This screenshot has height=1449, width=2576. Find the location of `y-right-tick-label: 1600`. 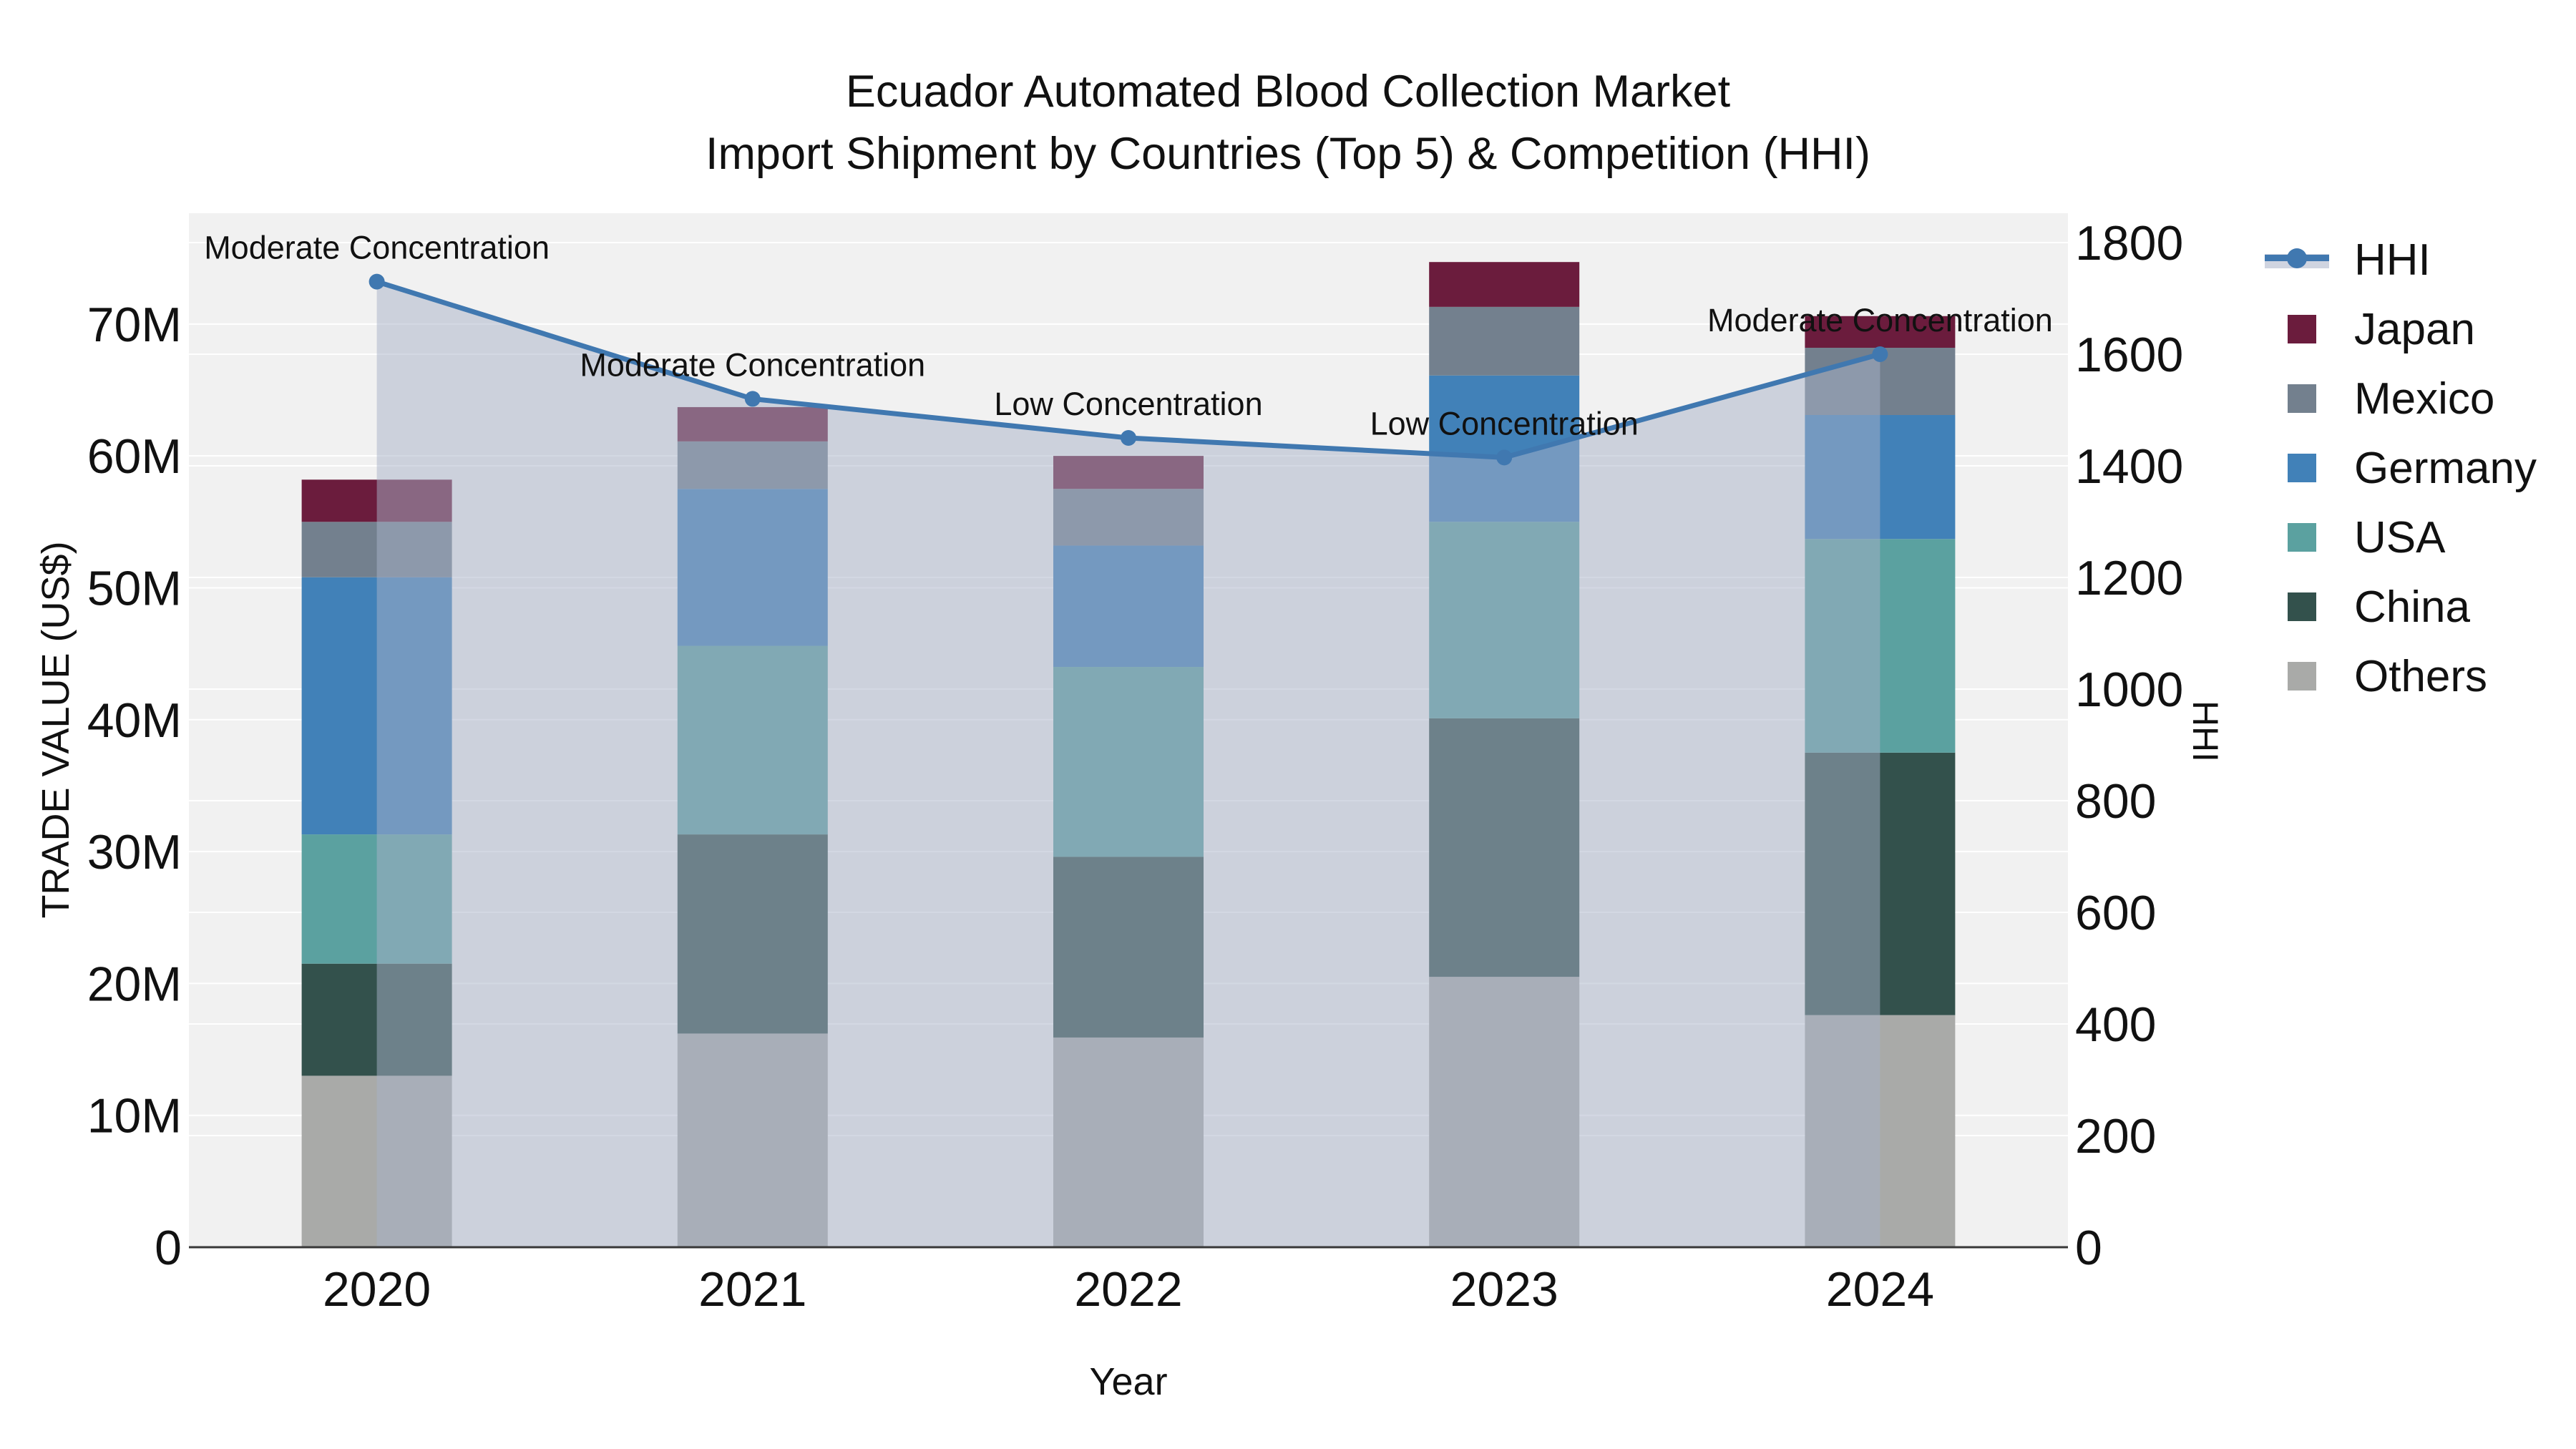

y-right-tick-label: 1600 is located at coordinates (2129, 355).